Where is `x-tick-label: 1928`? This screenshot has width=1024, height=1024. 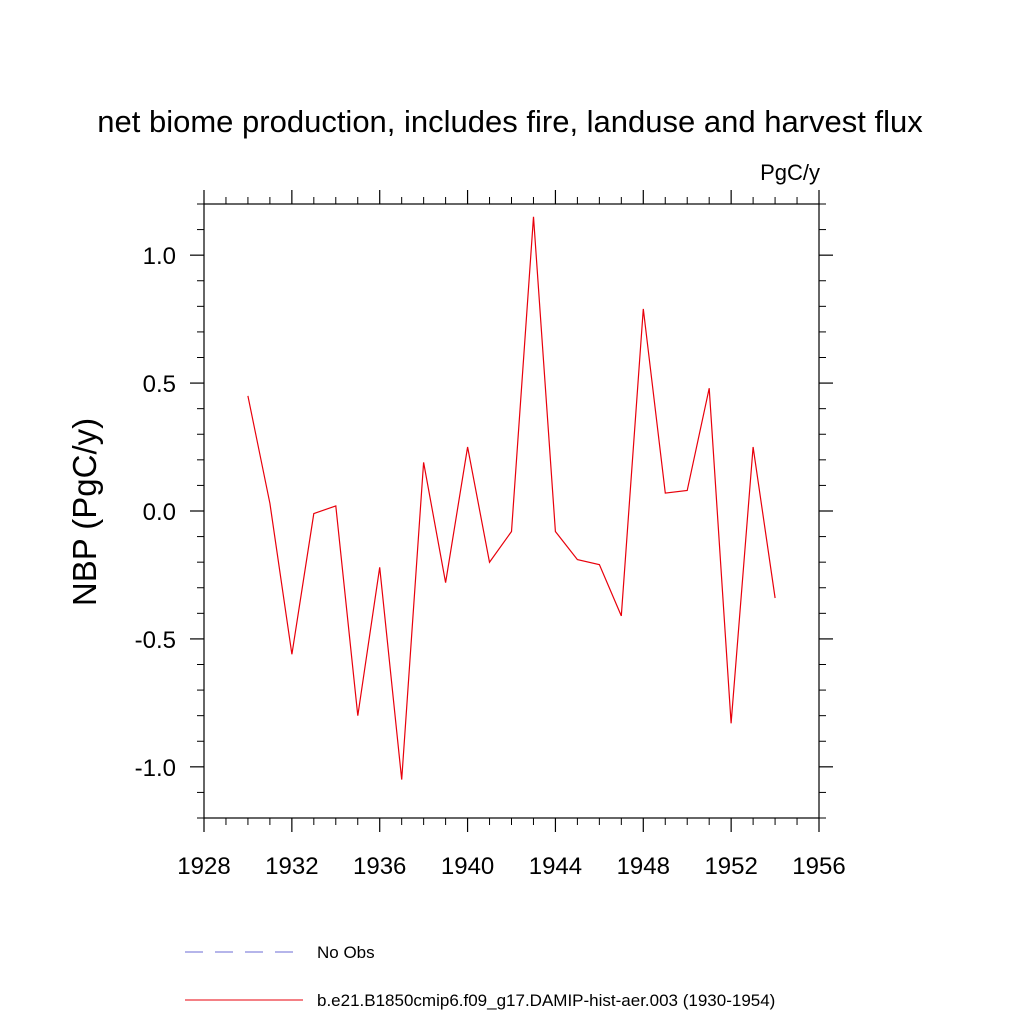
x-tick-label: 1928 is located at coordinates (203, 866).